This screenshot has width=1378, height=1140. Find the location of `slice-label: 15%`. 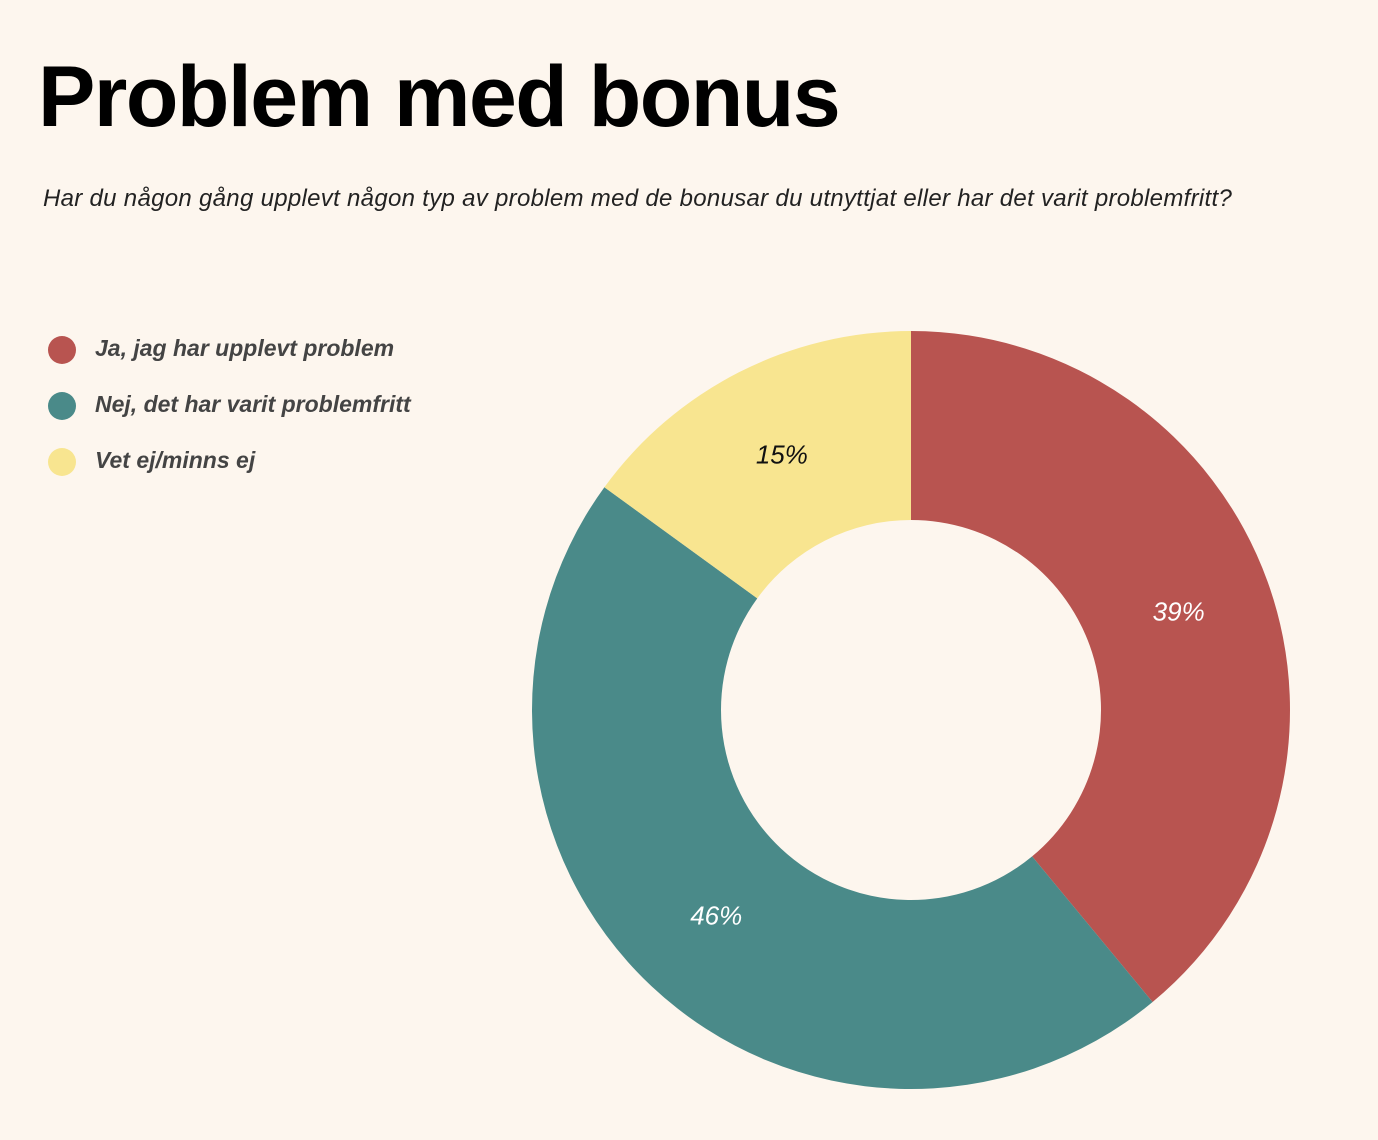

slice-label: 15% is located at coordinates (782, 454).